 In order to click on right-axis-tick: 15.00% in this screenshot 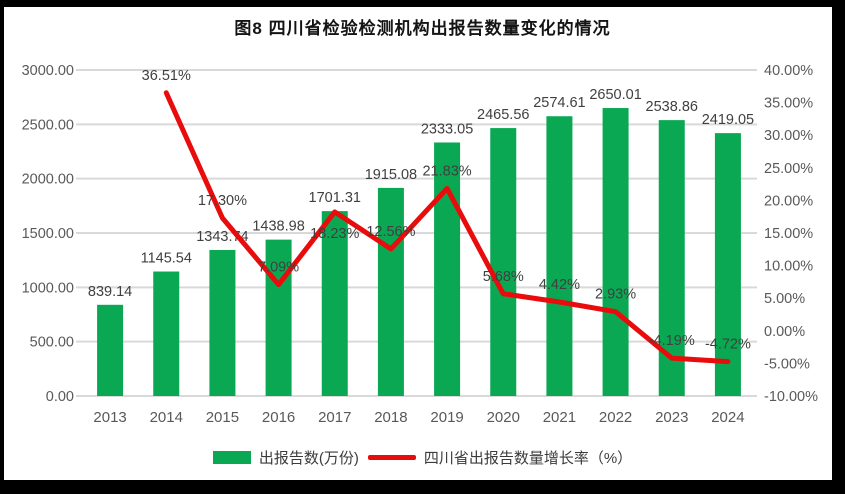, I will do `click(788, 234)`.